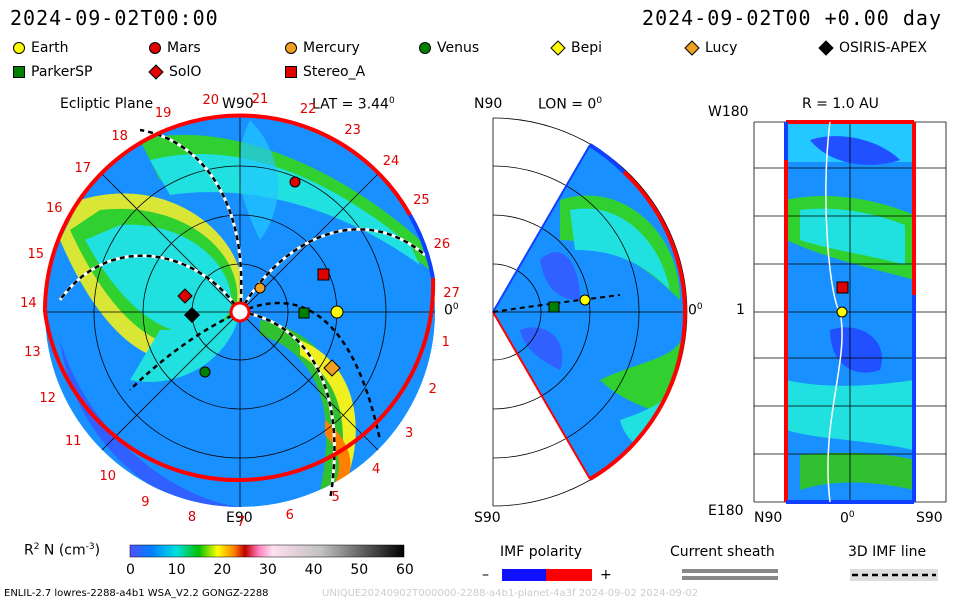 This screenshot has width=960, height=600. I want to click on imfline-label: 3D IMF line, so click(887, 552).